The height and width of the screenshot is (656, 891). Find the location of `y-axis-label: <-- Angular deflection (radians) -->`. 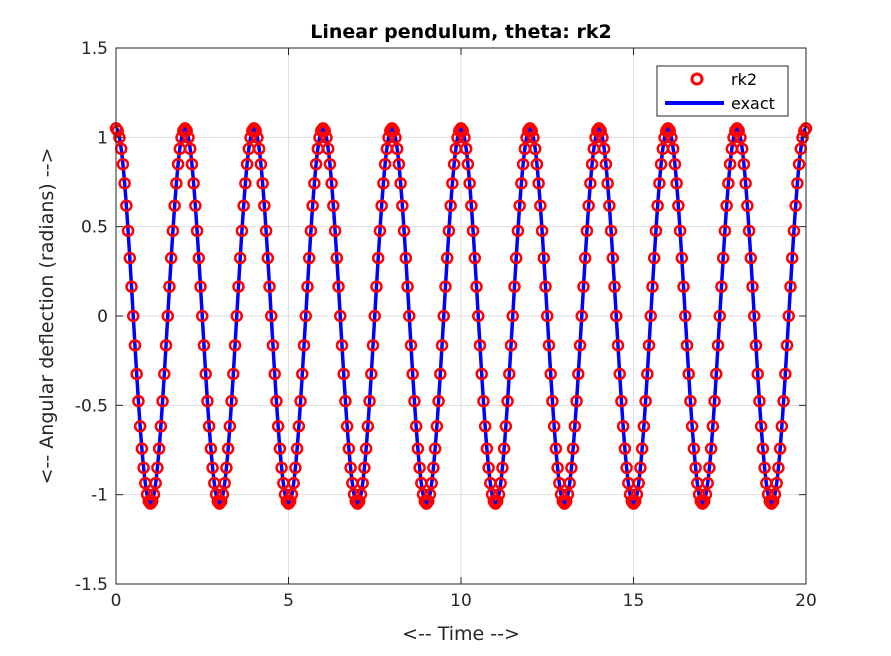

y-axis-label: <-- Angular deflection (radians) --> is located at coordinates (47, 316).